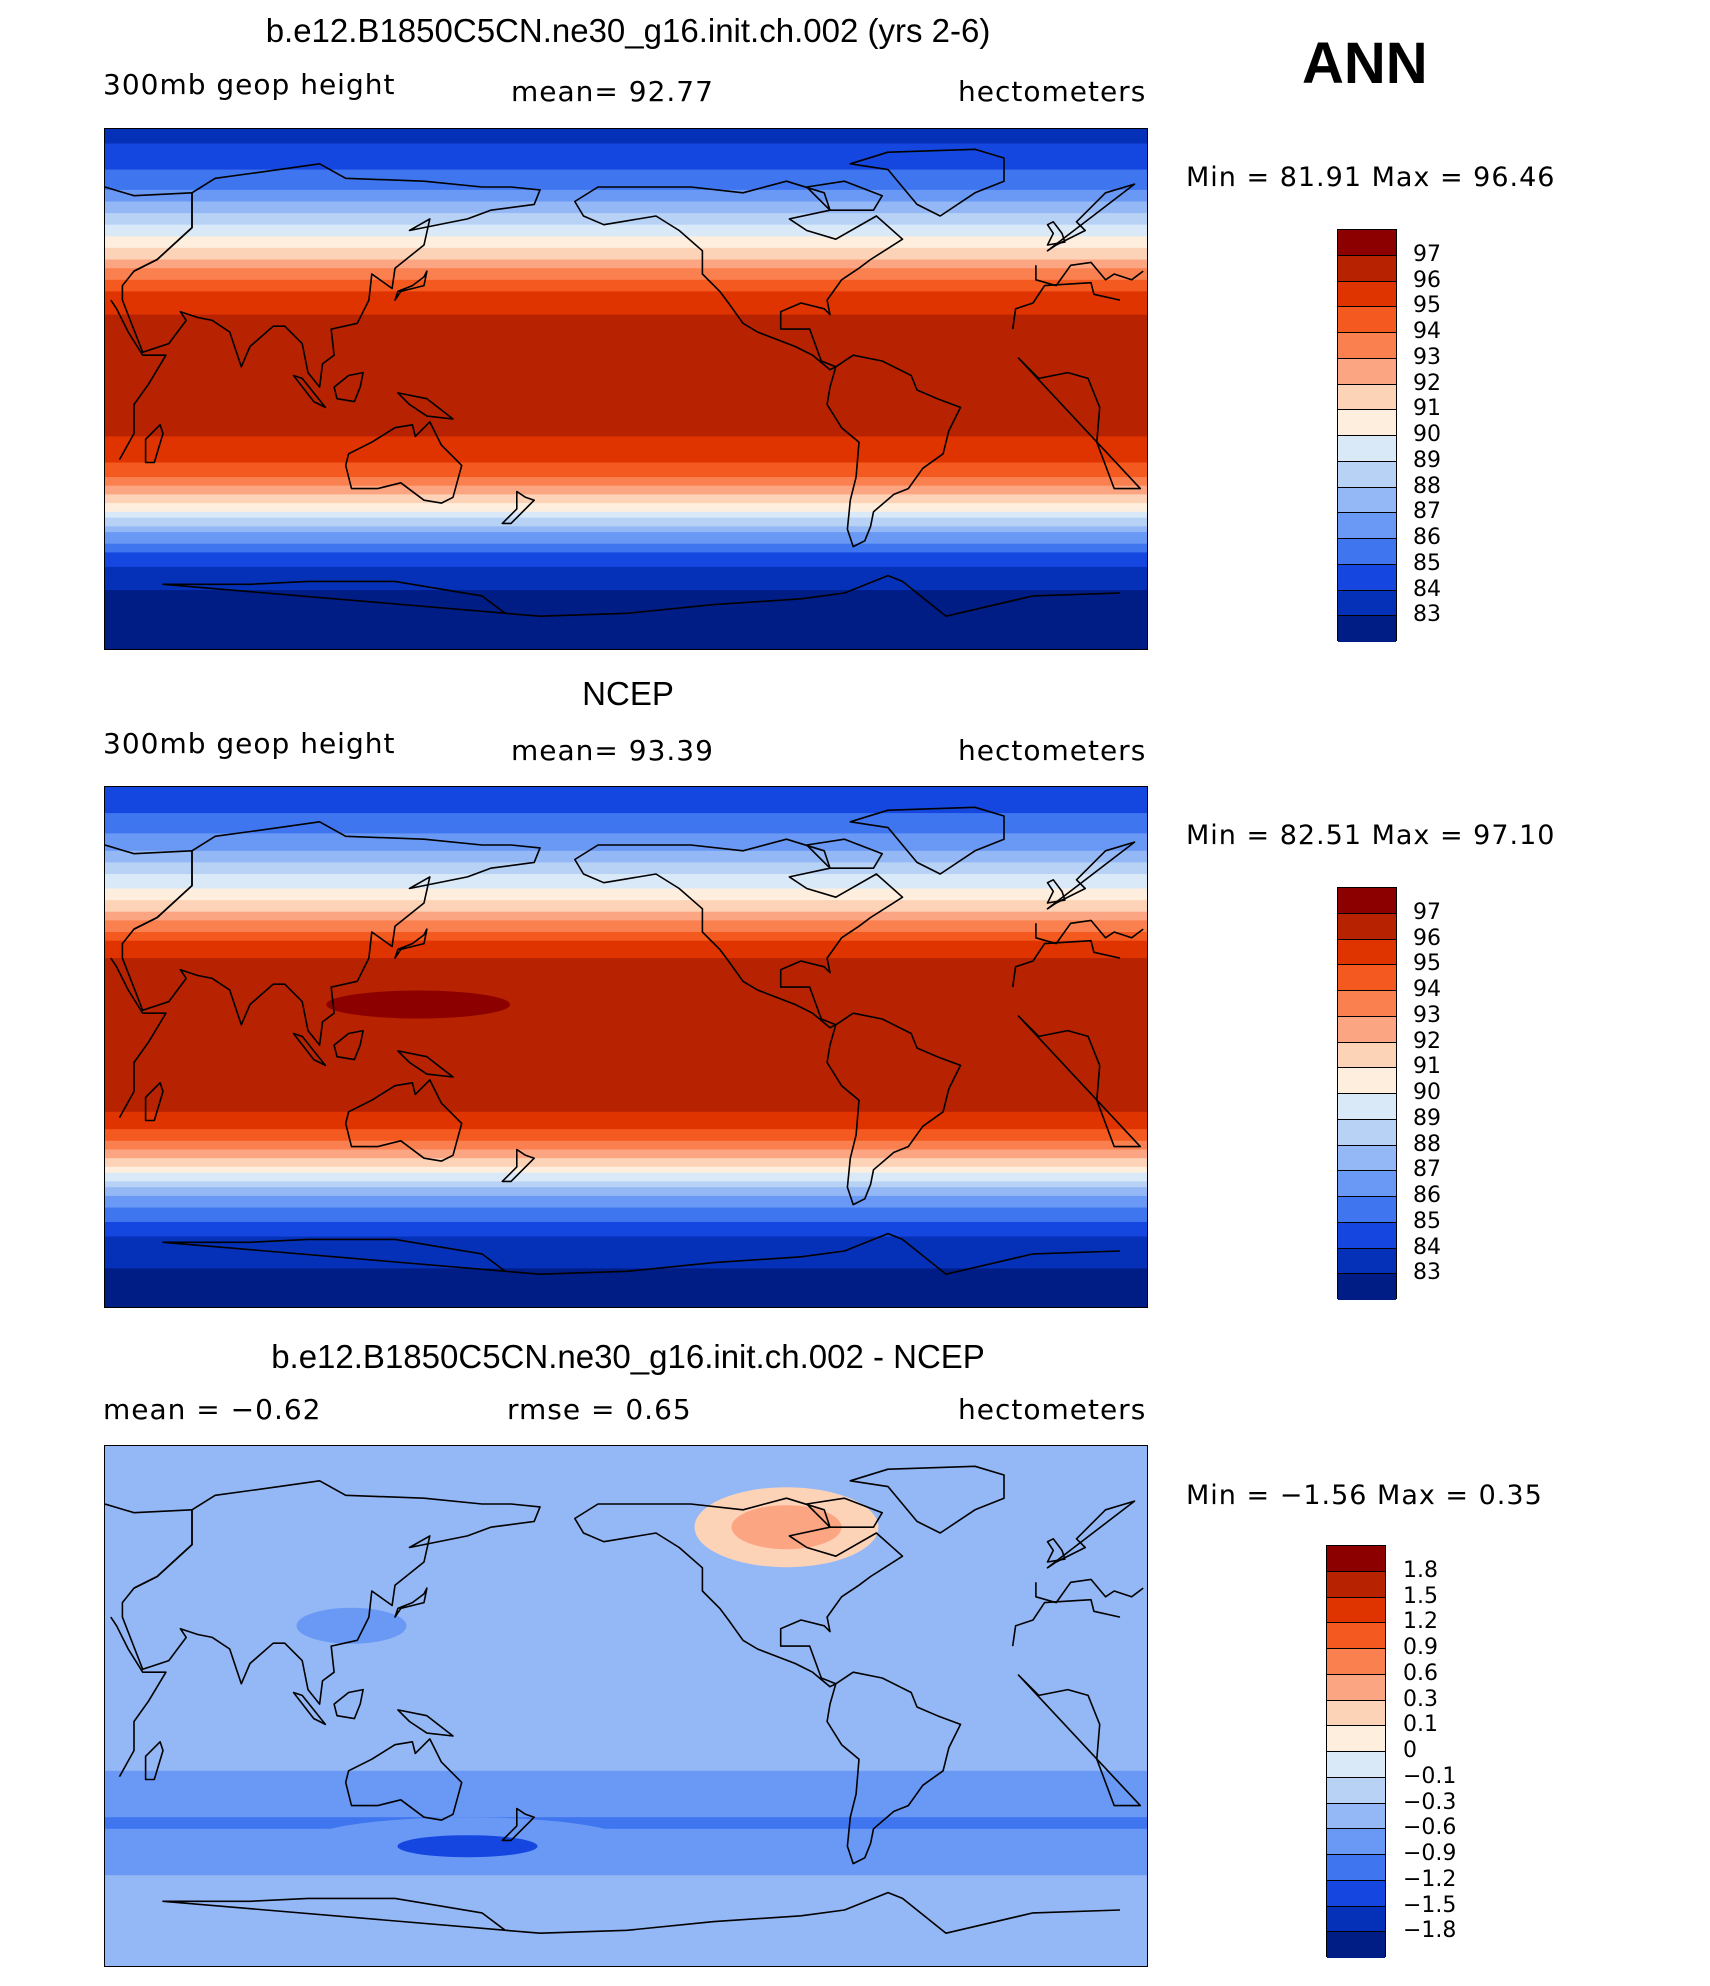  I want to click on coastline-baffin, so click(844, 853).